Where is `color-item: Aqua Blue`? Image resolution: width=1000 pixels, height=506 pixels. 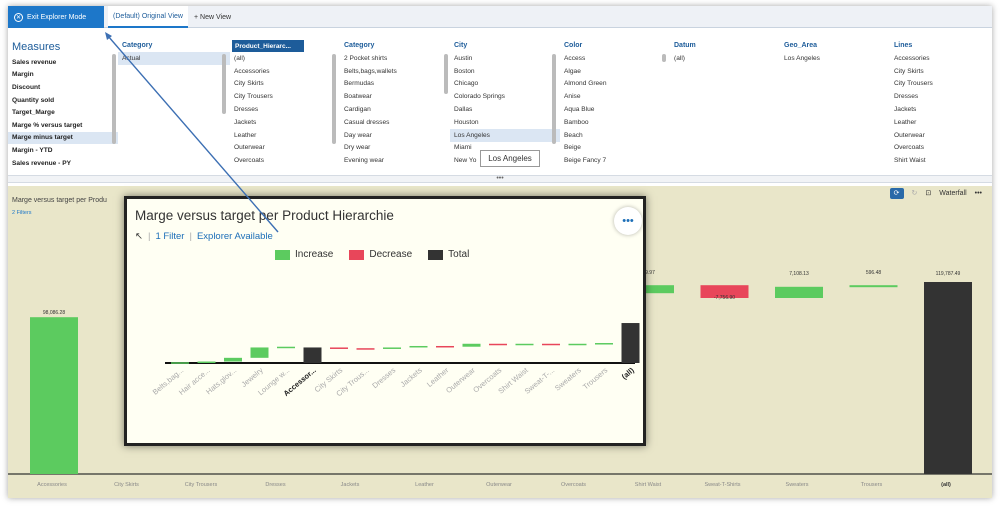 color-item: Aqua Blue is located at coordinates (579, 110).